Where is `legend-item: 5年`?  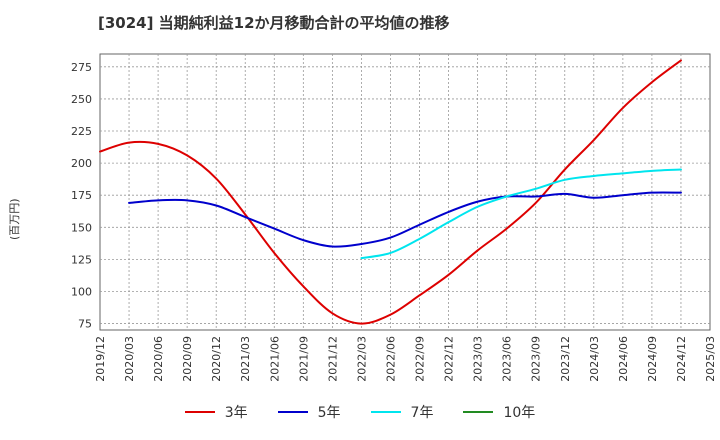
legend-item: 5年 is located at coordinates (309, 412).